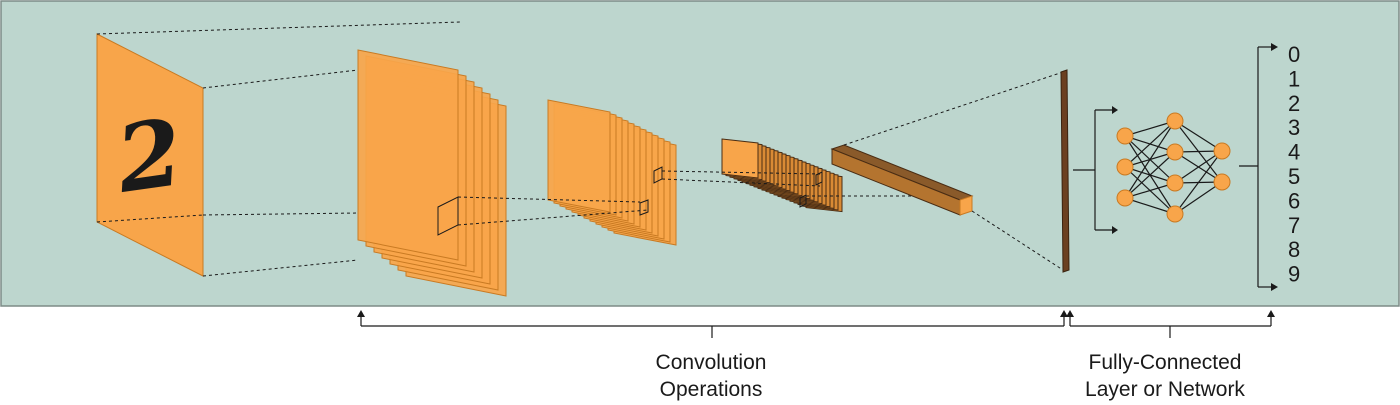 The width and height of the screenshot is (1400, 405). Describe the element at coordinates (1294, 78) in the screenshot. I see `output-class-label: 1` at that location.